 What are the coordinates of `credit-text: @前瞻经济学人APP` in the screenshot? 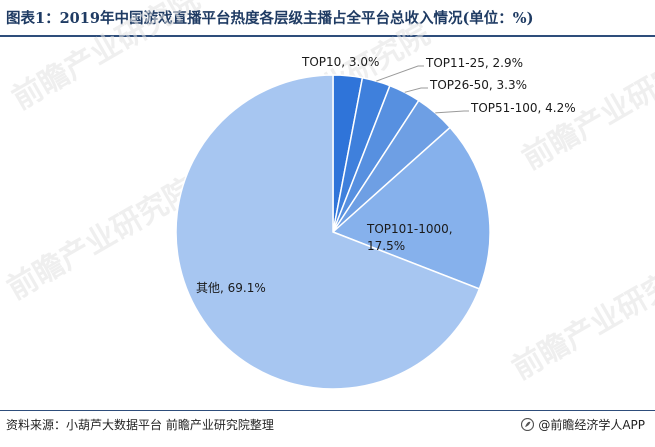 It's located at (591, 425).